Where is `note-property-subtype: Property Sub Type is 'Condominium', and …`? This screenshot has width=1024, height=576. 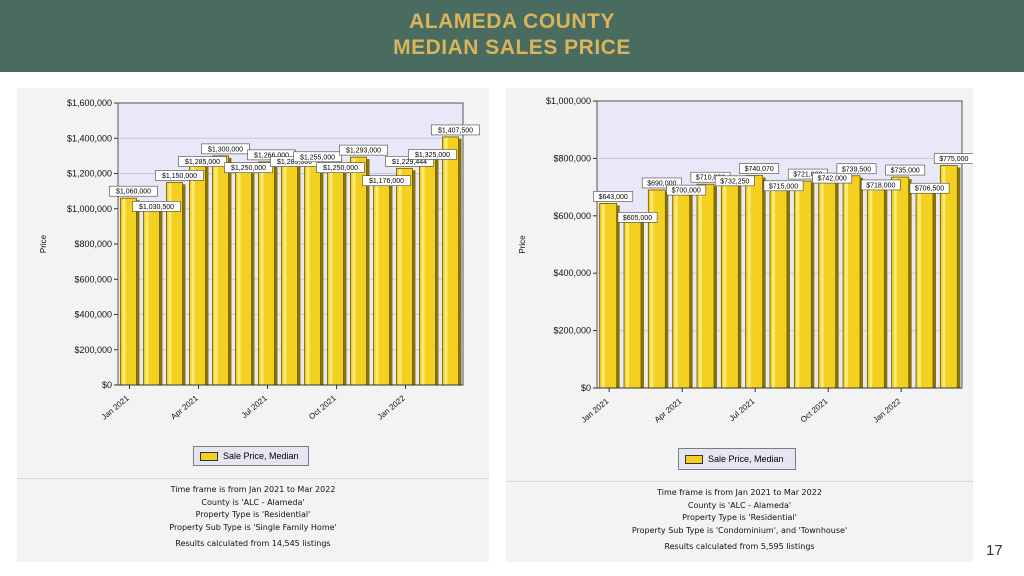 note-property-subtype: Property Sub Type is 'Condominium', and … is located at coordinates (739, 530).